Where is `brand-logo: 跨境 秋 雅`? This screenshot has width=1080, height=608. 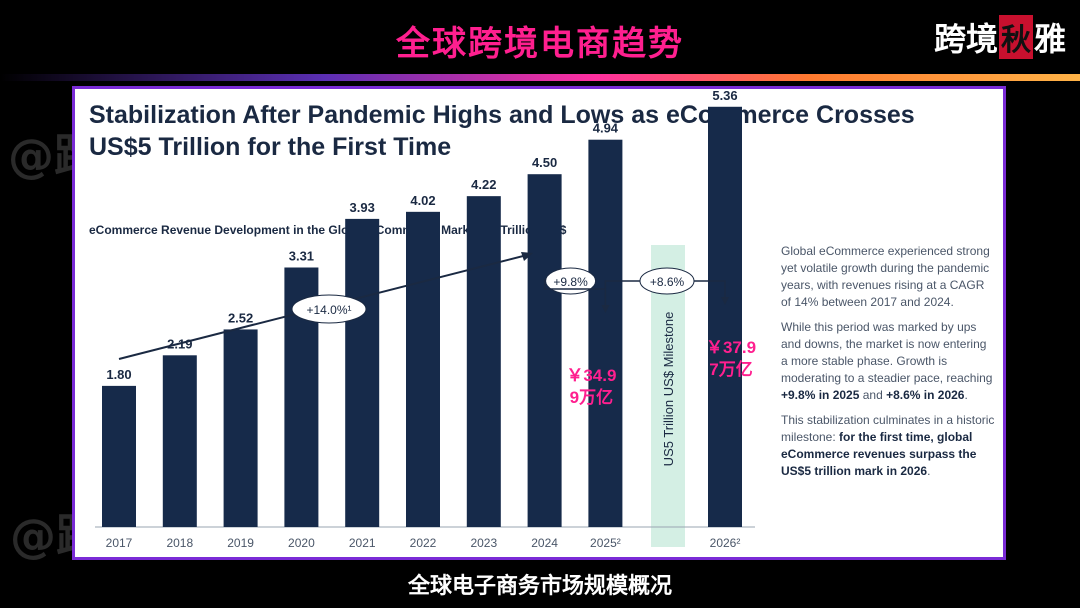
brand-logo: 跨境 秋 雅 is located at coordinates (1000, 37).